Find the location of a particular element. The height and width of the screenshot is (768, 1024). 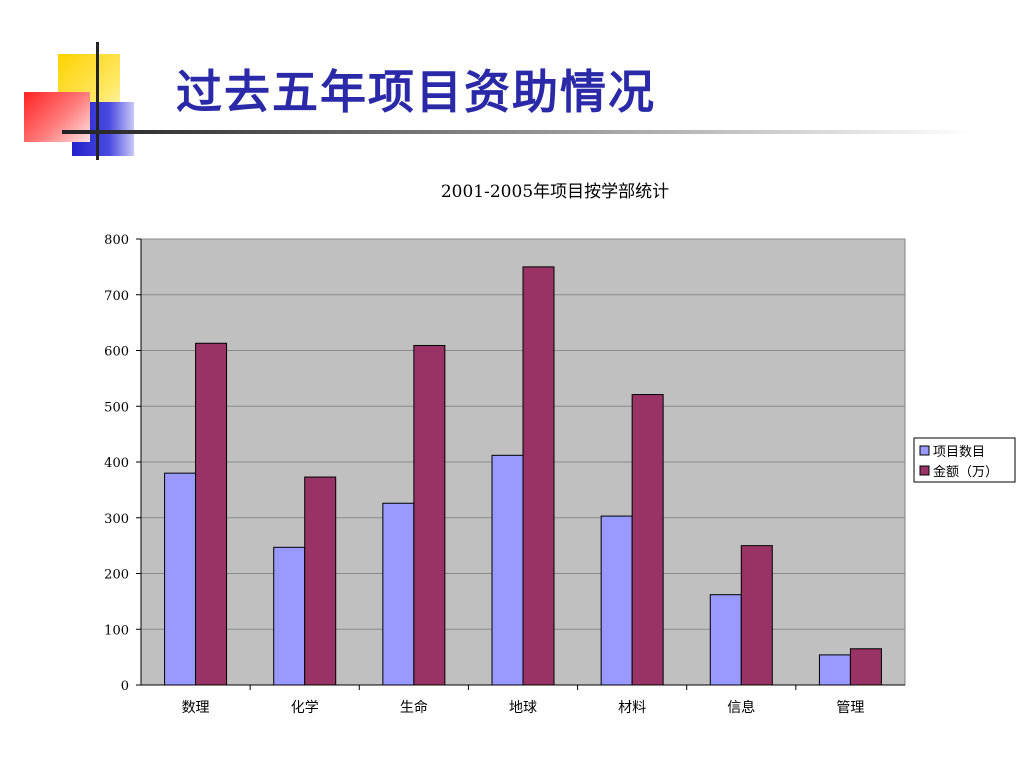

y-tick-label: 700 is located at coordinates (116, 296).